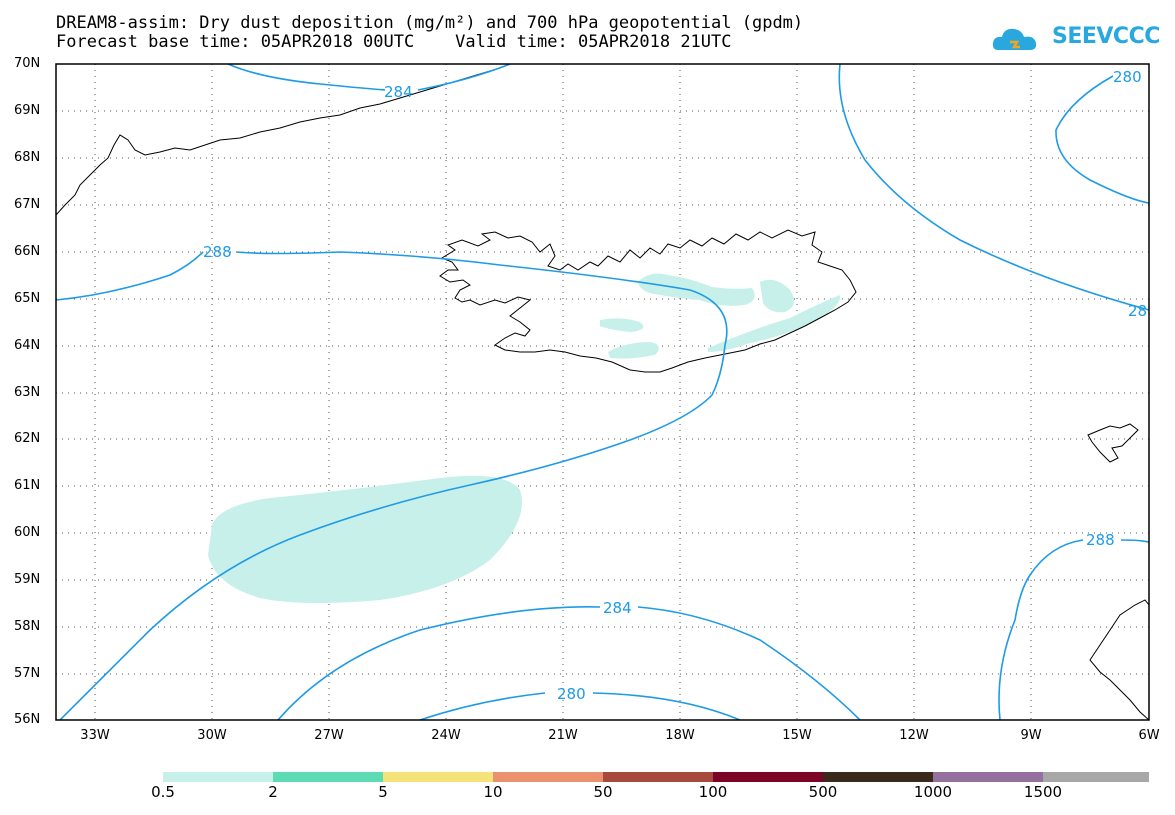 This screenshot has height=815, width=1175. What do you see at coordinates (1102, 139) in the screenshot?
I see `contour-280-ne` at bounding box center [1102, 139].